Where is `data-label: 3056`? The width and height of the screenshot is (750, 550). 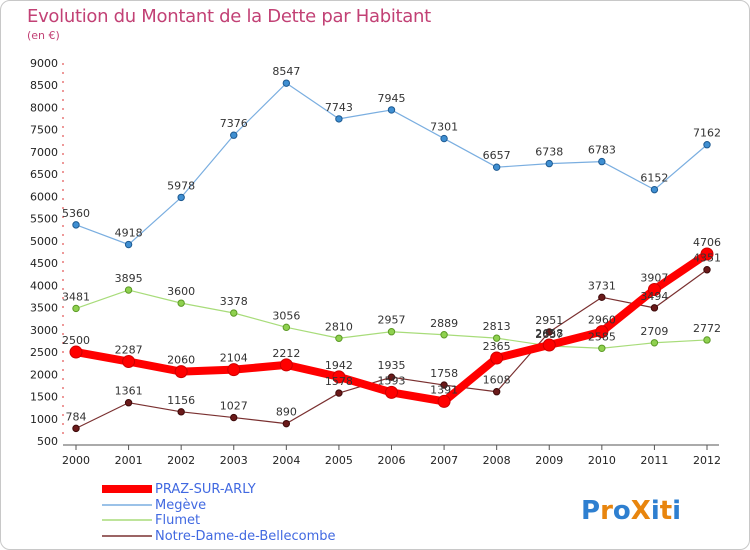 data-label: 3056 is located at coordinates (286, 315).